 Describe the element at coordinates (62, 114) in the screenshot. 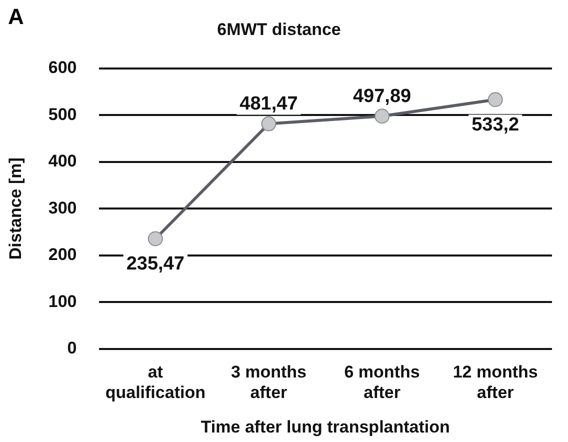

I see `y-tick-label: 500` at that location.